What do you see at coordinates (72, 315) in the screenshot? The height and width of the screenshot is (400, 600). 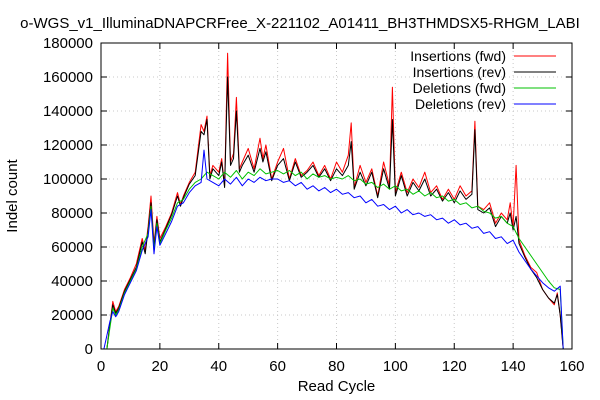 I see `y-tick-label: 20000` at bounding box center [72, 315].